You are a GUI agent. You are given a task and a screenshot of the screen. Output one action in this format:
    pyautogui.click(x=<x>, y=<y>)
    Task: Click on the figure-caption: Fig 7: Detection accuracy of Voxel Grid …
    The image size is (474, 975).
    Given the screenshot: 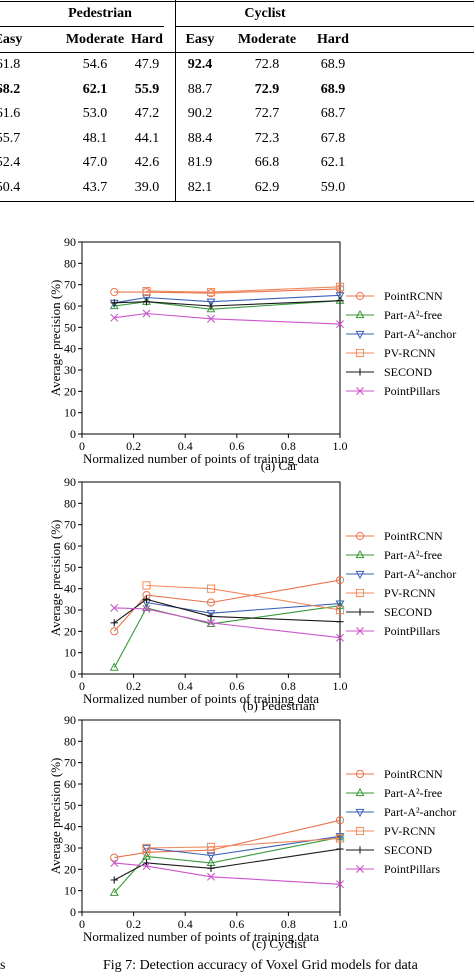 What is the action you would take?
    pyautogui.click(x=260, y=965)
    